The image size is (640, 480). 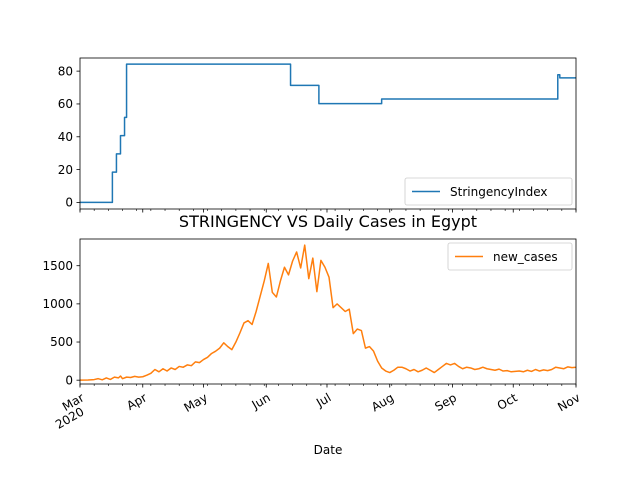 What do you see at coordinates (57, 266) in the screenshot?
I see `cases-y-tick-label: 1500` at bounding box center [57, 266].